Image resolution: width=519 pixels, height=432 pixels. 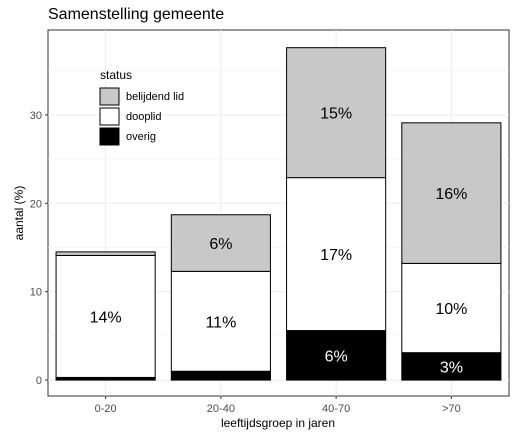 I want to click on legend-label: belijdend lid, so click(x=155, y=97).